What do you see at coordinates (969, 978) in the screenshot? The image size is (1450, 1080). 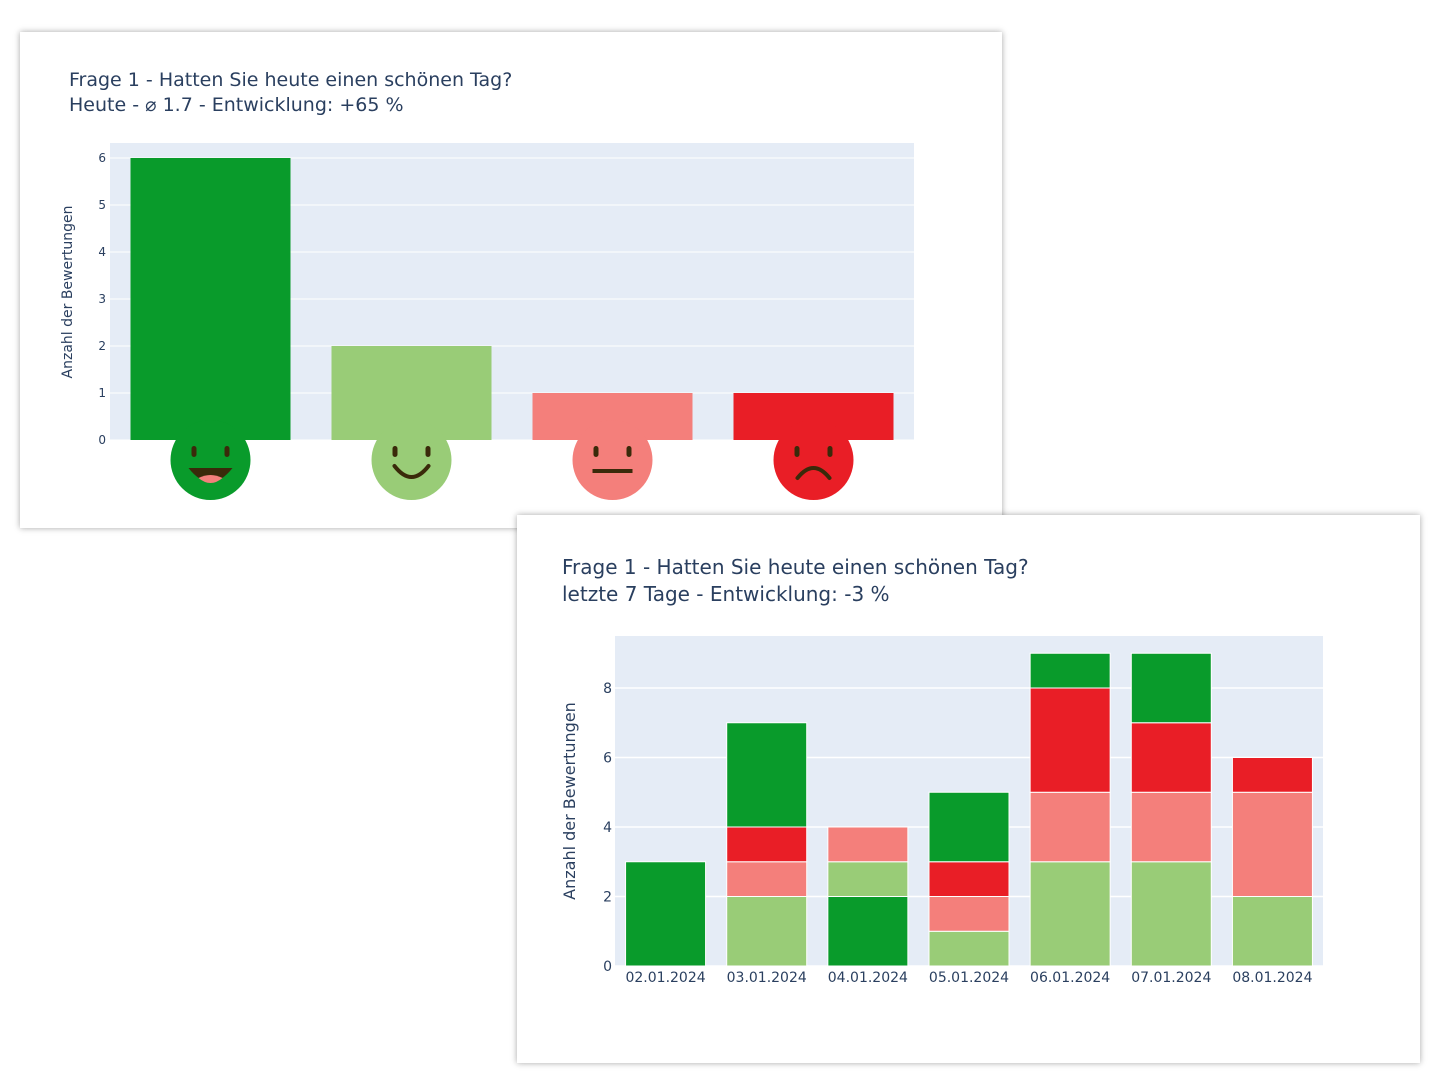 I see `x-tick-label: 05.01.2024` at bounding box center [969, 978].